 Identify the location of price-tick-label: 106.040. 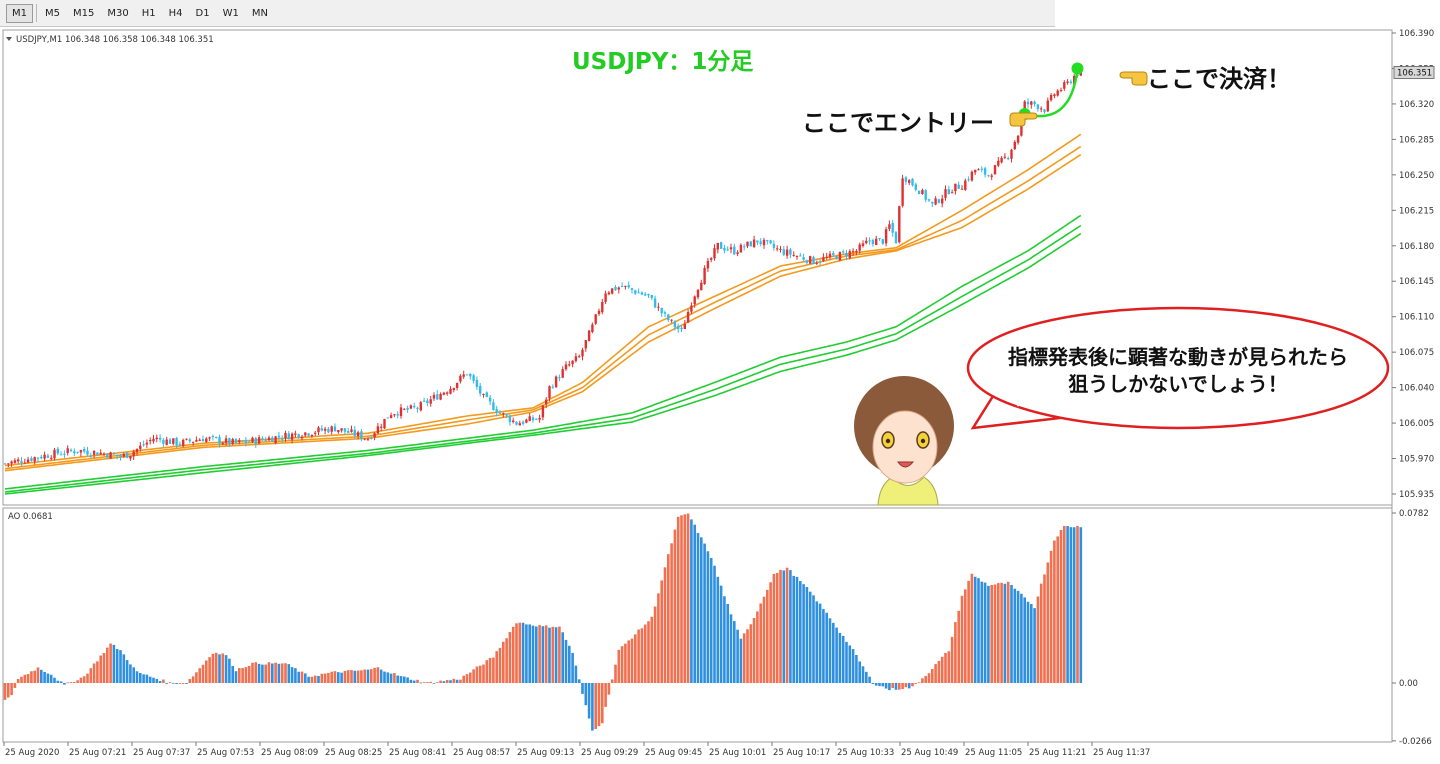
(1416, 389).